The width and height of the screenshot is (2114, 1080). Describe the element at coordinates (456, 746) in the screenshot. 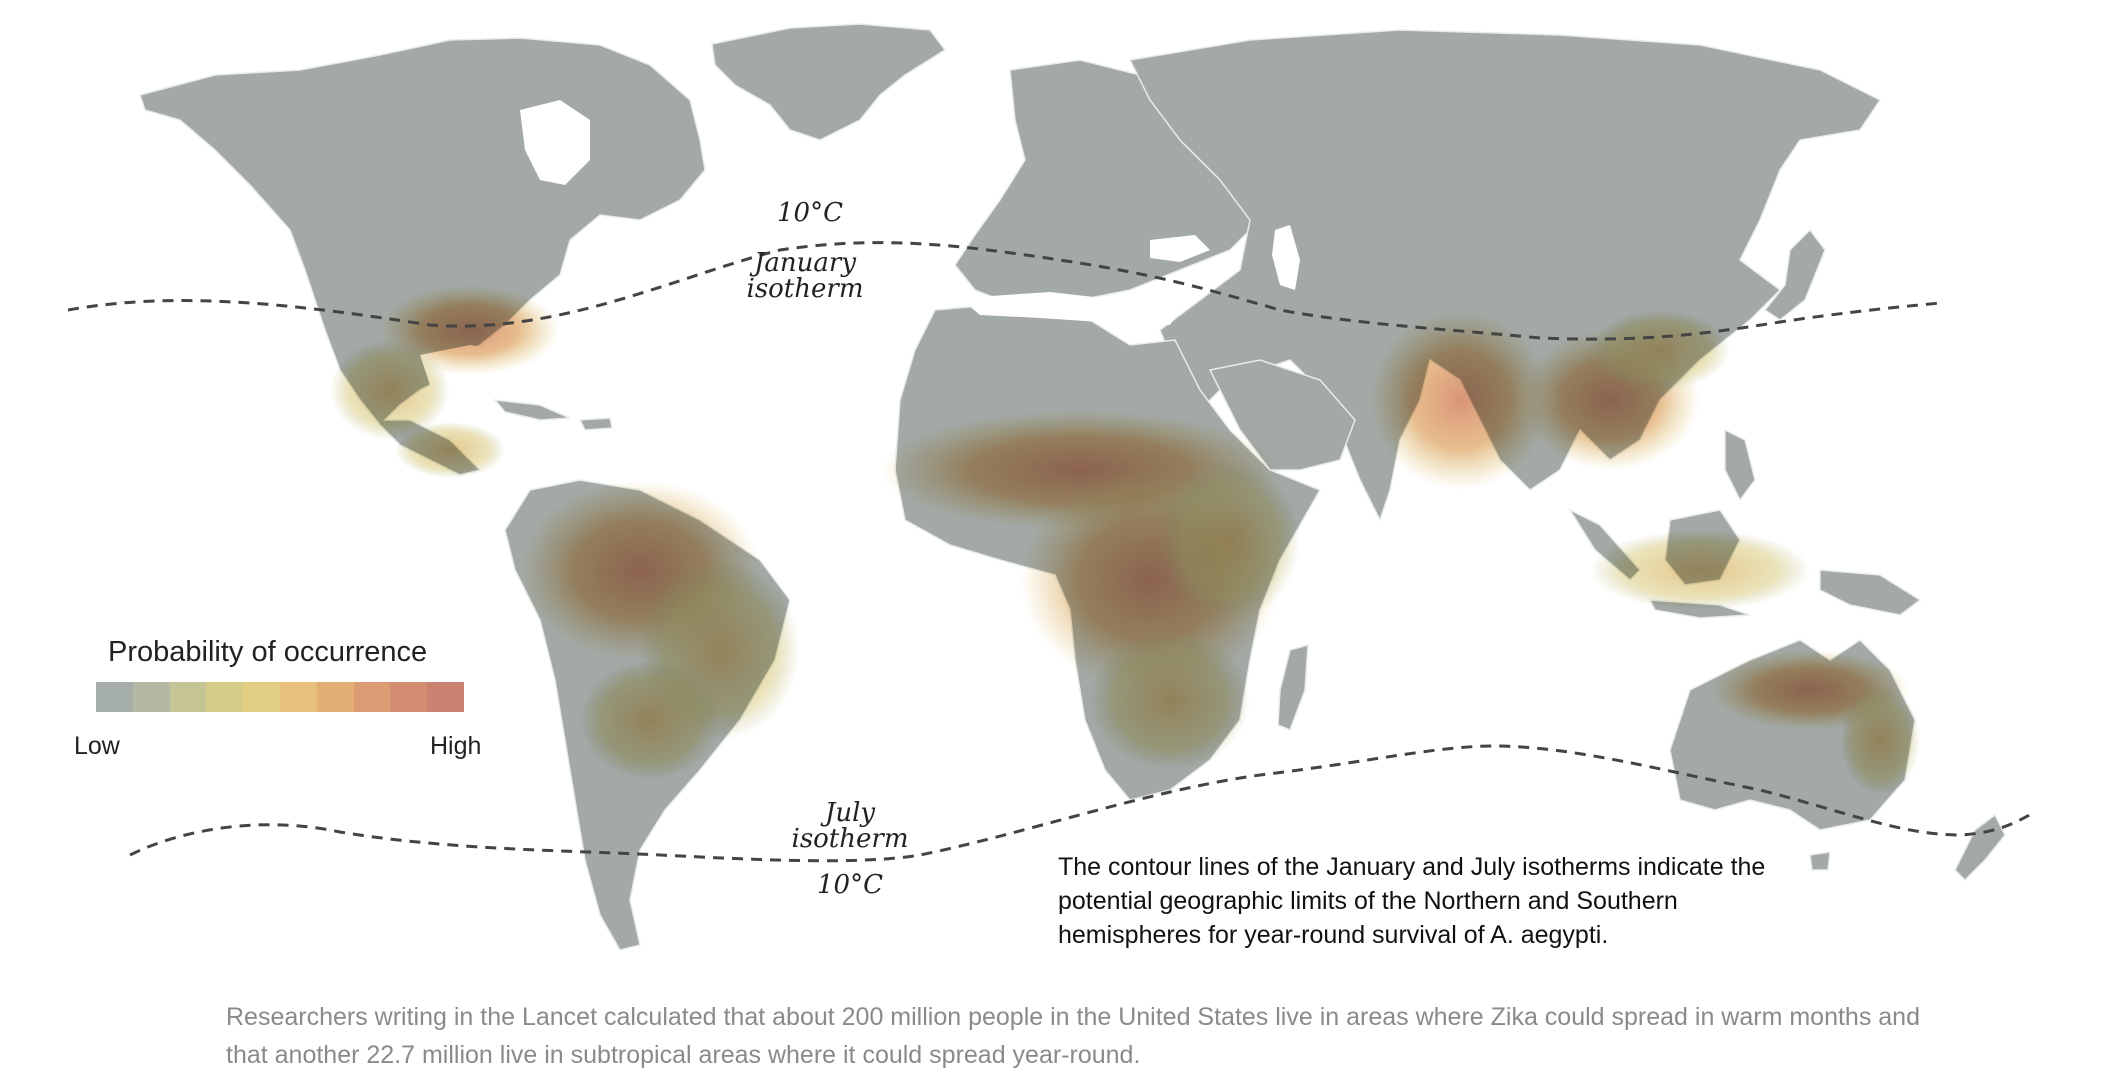

I see `legend-high-label: High` at that location.